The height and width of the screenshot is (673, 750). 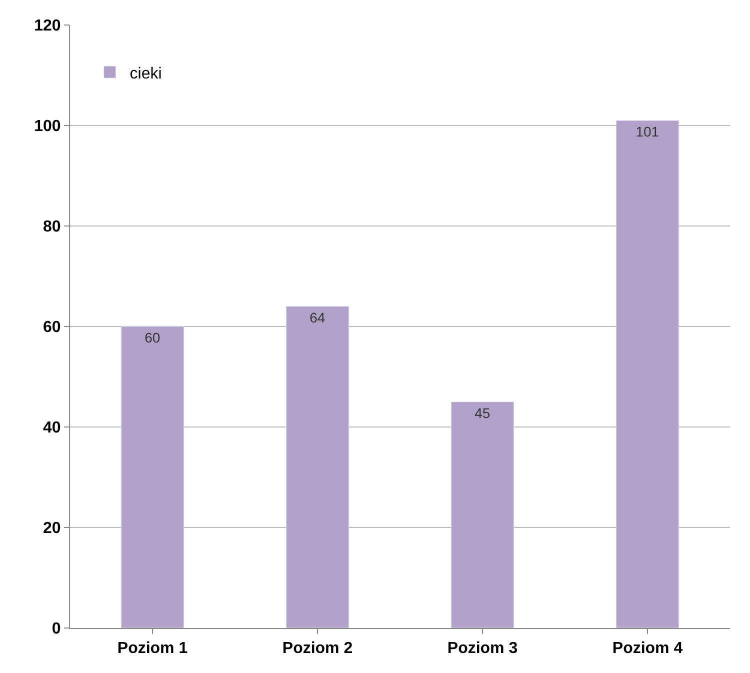 I want to click on legend-label: cieki, so click(x=146, y=73).